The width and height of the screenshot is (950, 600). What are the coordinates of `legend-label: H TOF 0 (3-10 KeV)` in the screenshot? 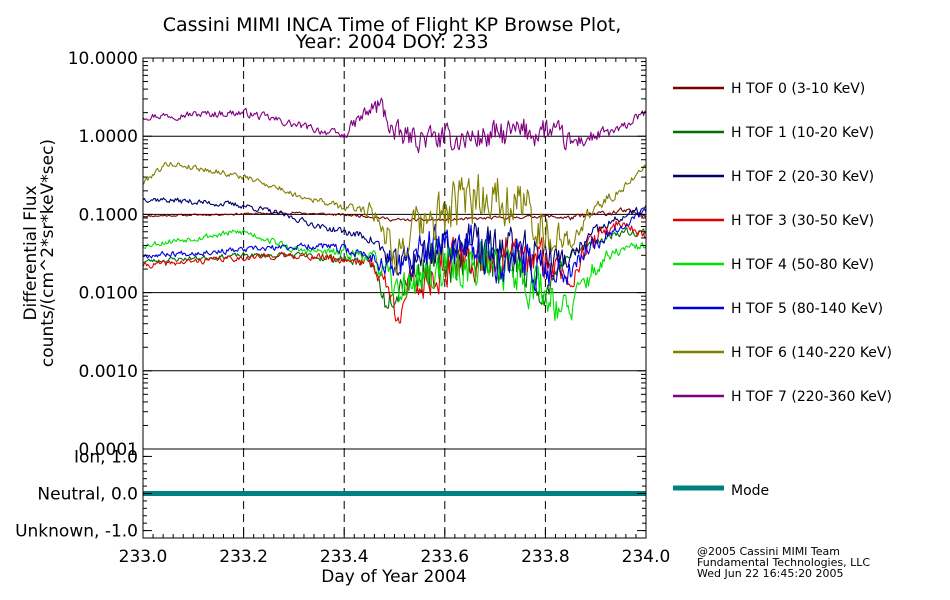 It's located at (798, 89).